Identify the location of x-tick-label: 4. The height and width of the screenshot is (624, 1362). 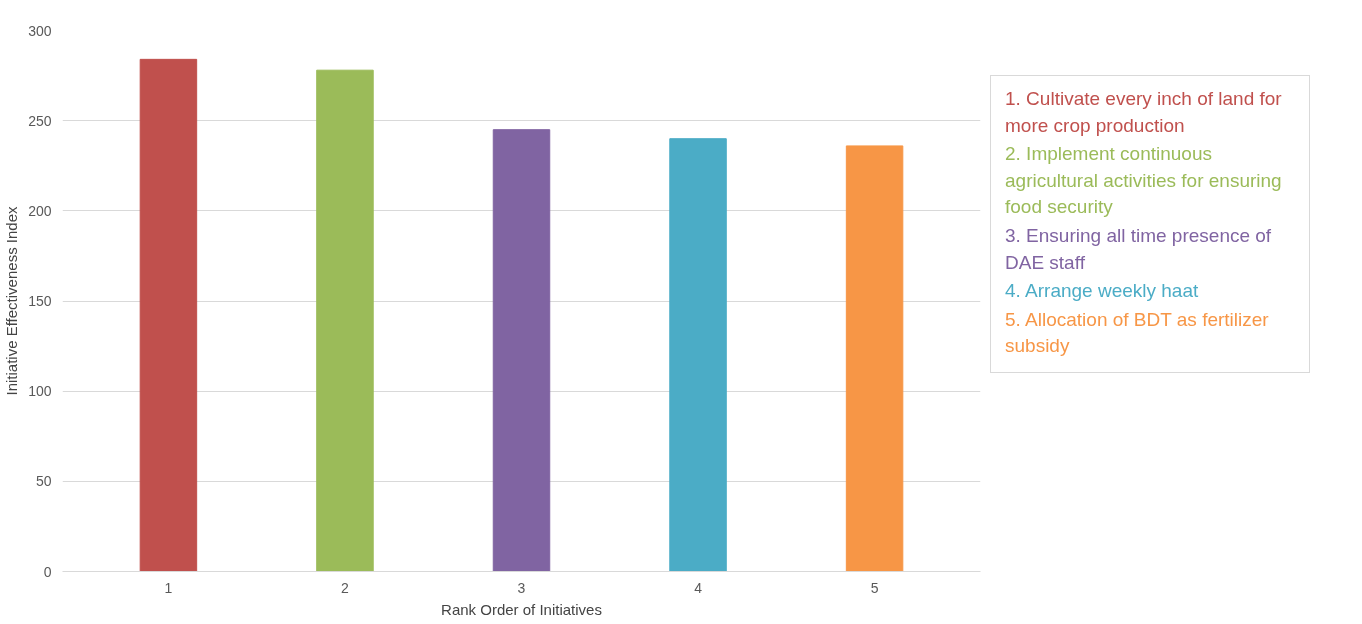
(698, 587).